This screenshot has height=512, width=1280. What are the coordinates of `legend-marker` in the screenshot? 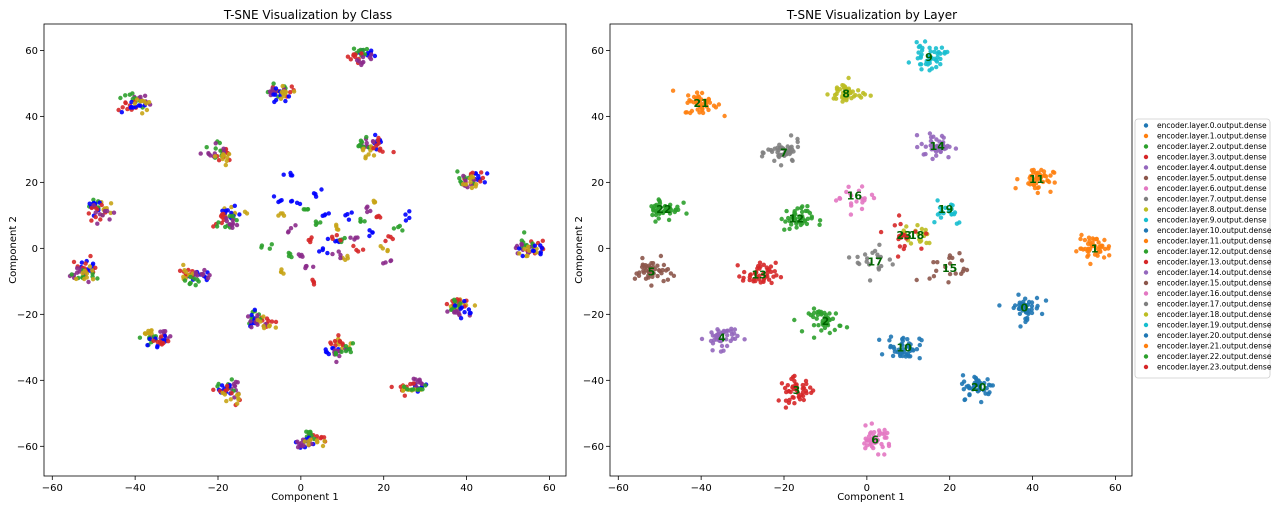 It's located at (1146, 283).